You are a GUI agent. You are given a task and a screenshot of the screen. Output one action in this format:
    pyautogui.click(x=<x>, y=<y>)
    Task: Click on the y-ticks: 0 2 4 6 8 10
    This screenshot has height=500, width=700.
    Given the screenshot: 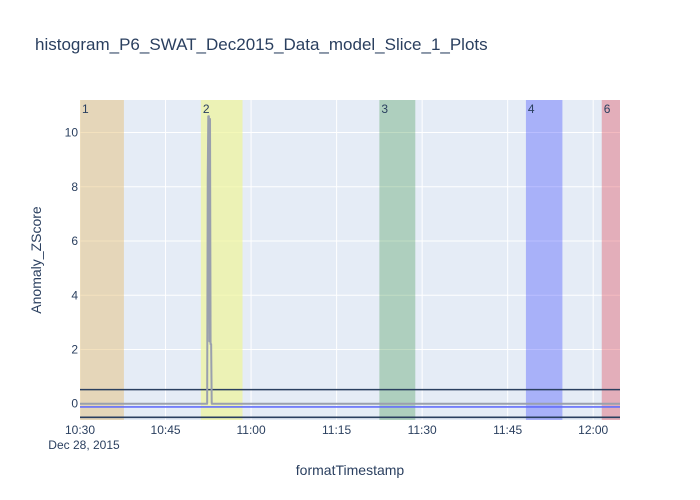 What is the action you would take?
    pyautogui.click(x=72, y=268)
    